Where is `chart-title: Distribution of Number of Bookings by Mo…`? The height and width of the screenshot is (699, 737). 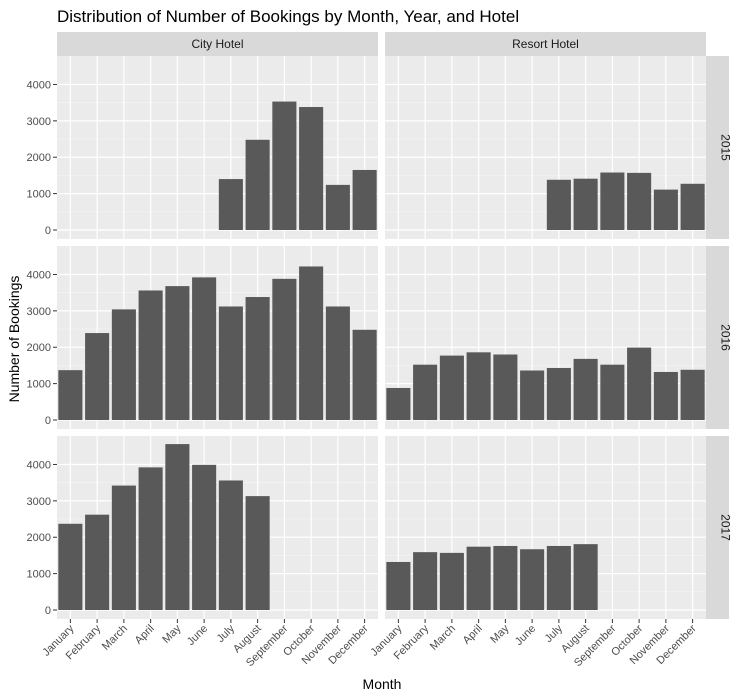 chart-title: Distribution of Number of Bookings by Mo… is located at coordinates (288, 16).